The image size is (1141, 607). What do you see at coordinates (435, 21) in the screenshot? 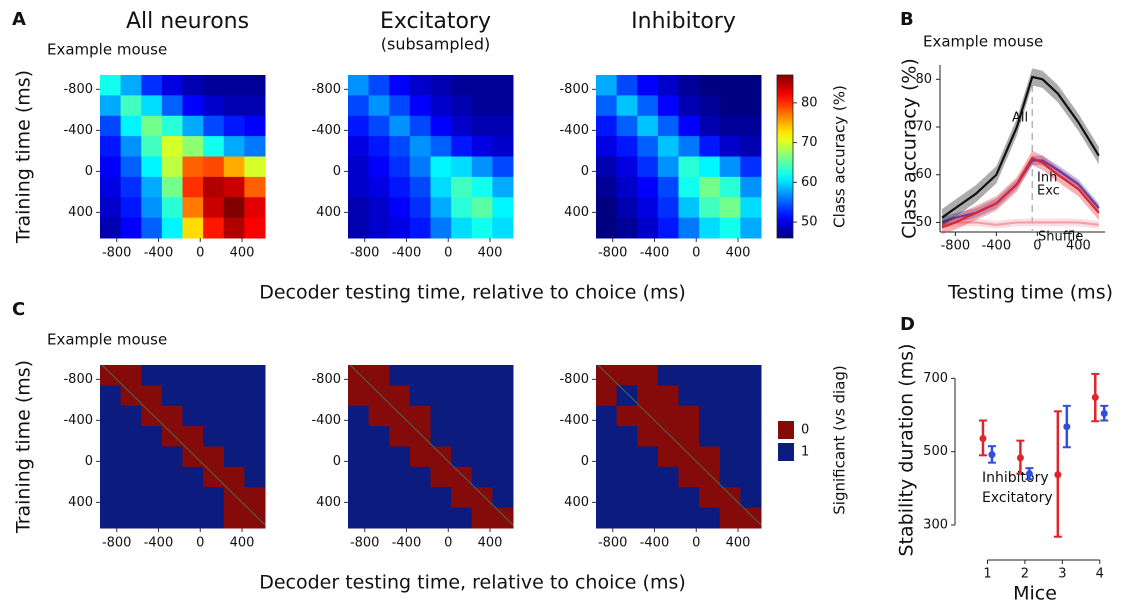
I see `panel-title: Excitatory` at bounding box center [435, 21].